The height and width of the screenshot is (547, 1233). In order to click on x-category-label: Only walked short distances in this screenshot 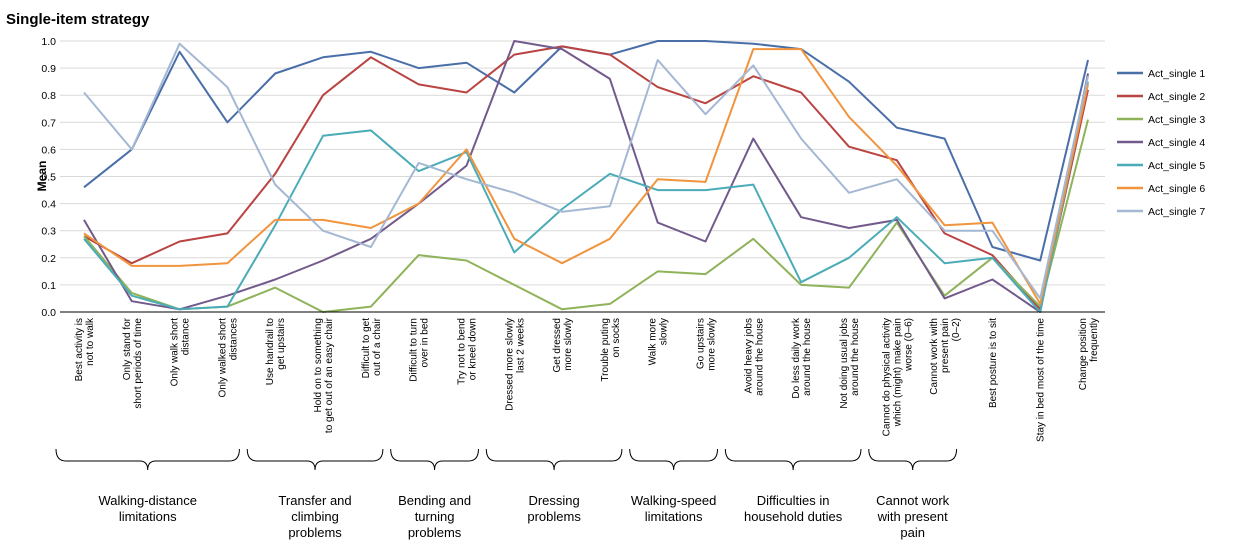, I will do `click(228, 358)`.